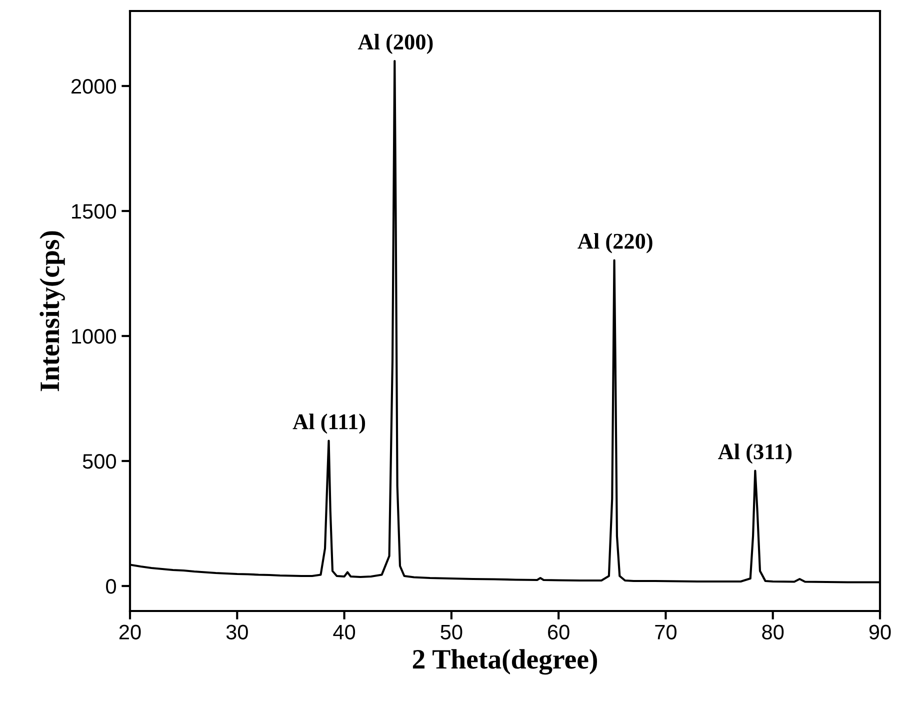 This screenshot has width=897, height=704. What do you see at coordinates (130, 632) in the screenshot?
I see `x-tick-label: 20` at bounding box center [130, 632].